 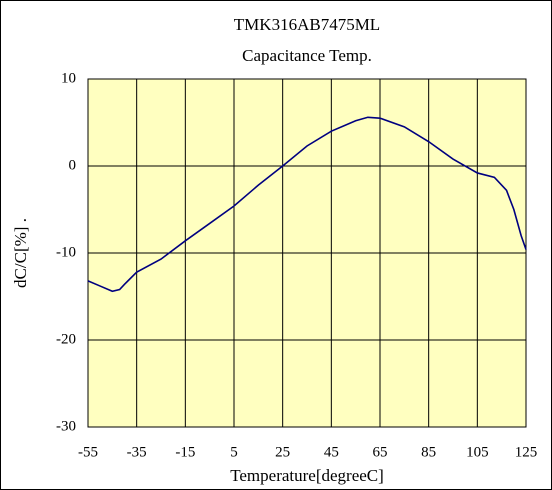 What do you see at coordinates (137, 452) in the screenshot?
I see `x-tick-label: -35` at bounding box center [137, 452].